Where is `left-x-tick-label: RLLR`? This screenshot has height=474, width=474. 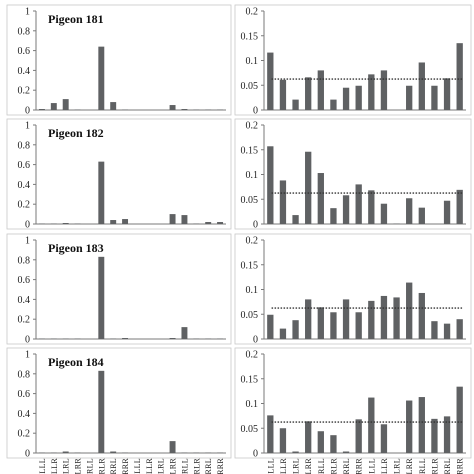 left-x-tick-label: RLLR is located at coordinates (149, 466).